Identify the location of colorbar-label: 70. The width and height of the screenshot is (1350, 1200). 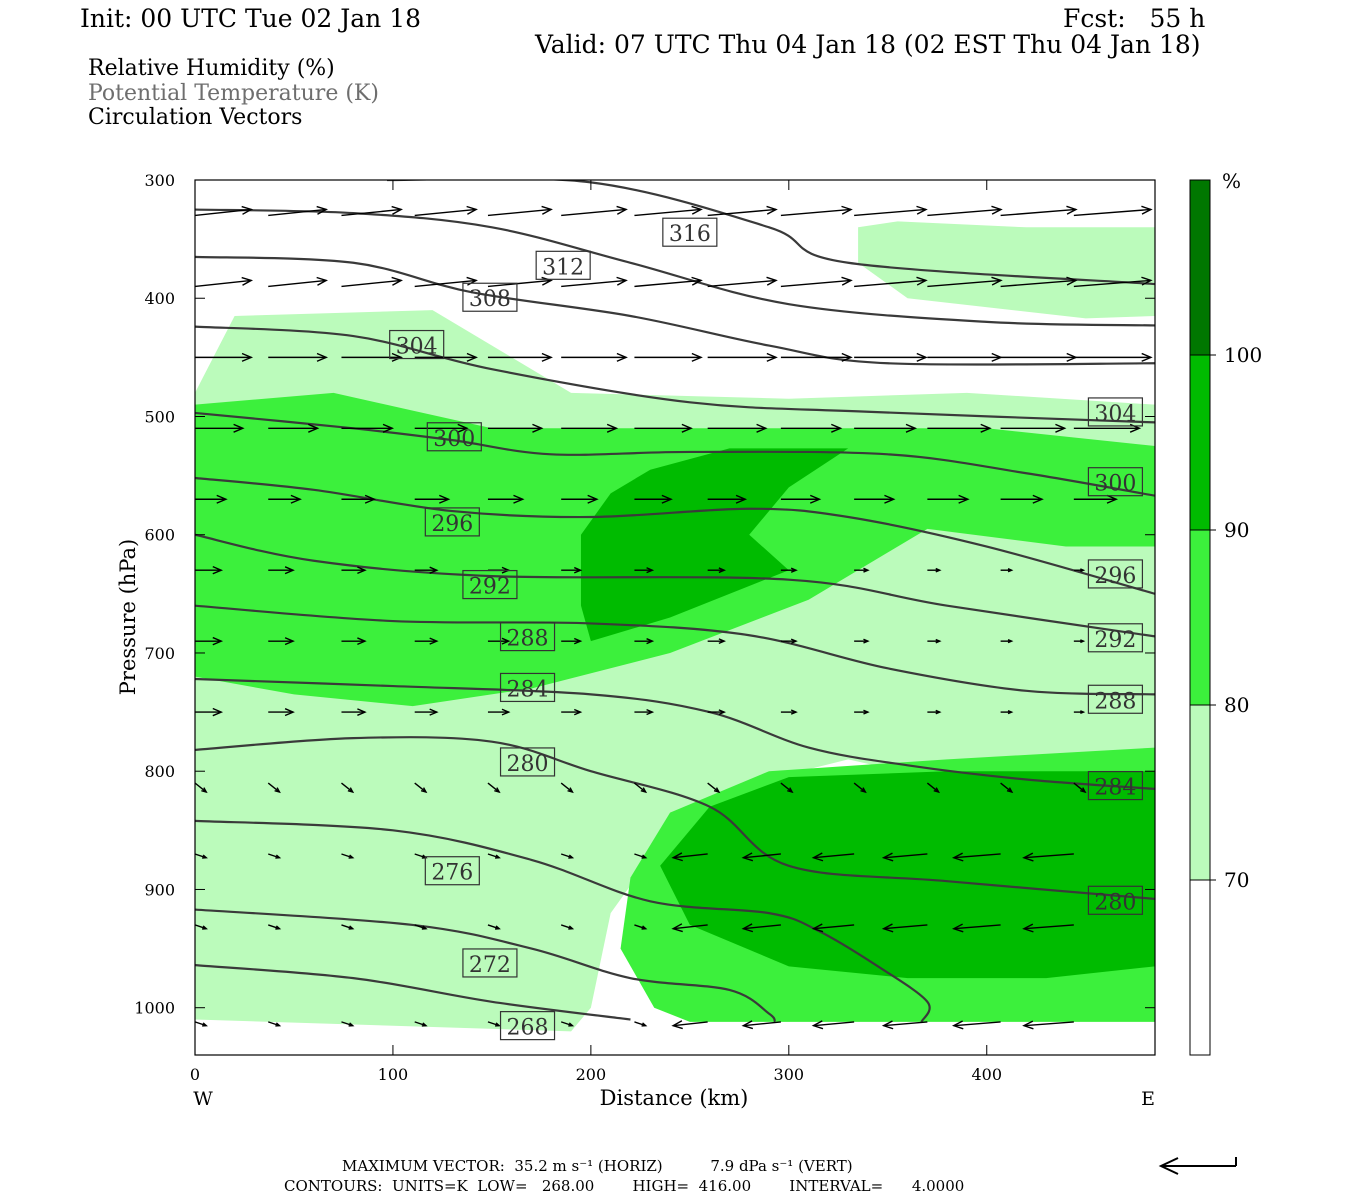
(1236, 880).